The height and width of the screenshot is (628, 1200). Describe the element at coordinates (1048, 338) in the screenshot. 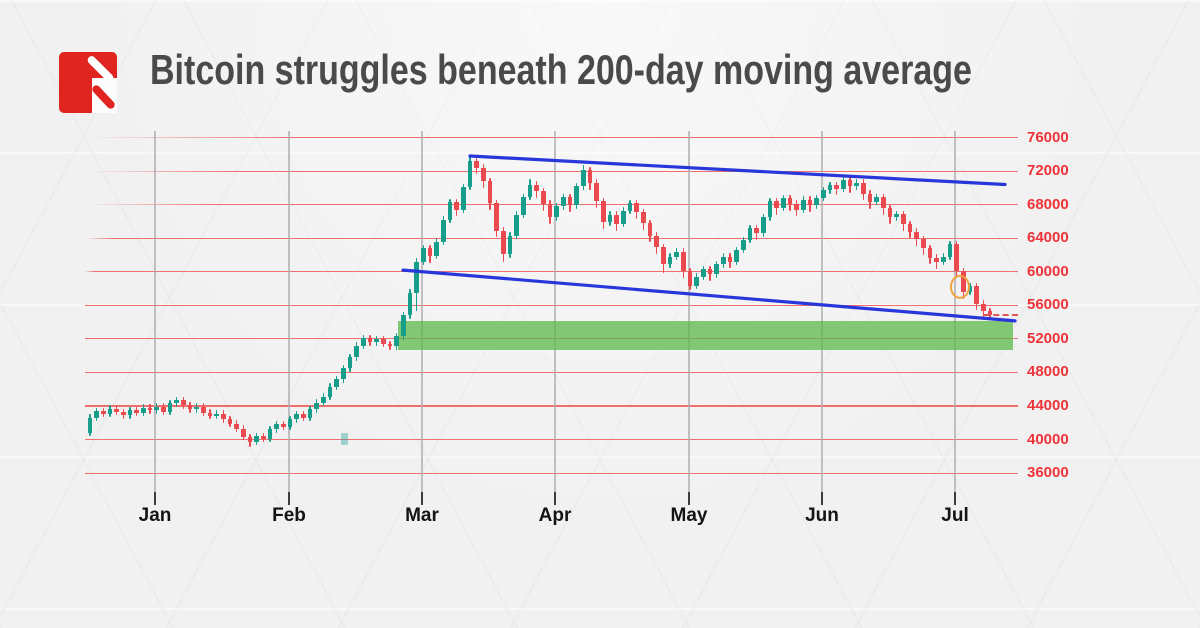

I see `y-axis-label: 52000` at that location.